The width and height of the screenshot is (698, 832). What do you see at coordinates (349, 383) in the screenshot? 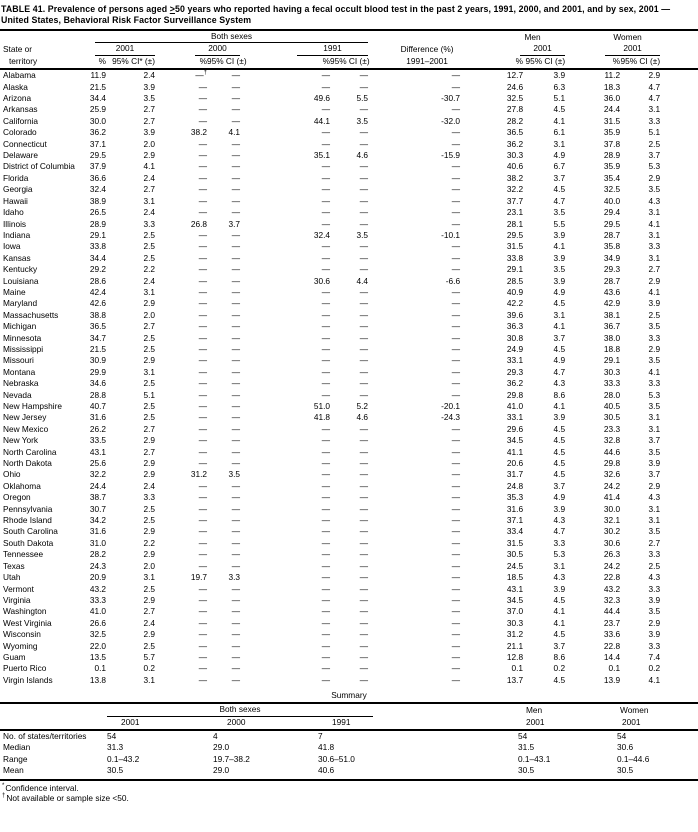
I see `table-row: Nebraska 34.6 2.5 — — — — — 36.2 4.3 33.3 3.3` at bounding box center [349, 383].